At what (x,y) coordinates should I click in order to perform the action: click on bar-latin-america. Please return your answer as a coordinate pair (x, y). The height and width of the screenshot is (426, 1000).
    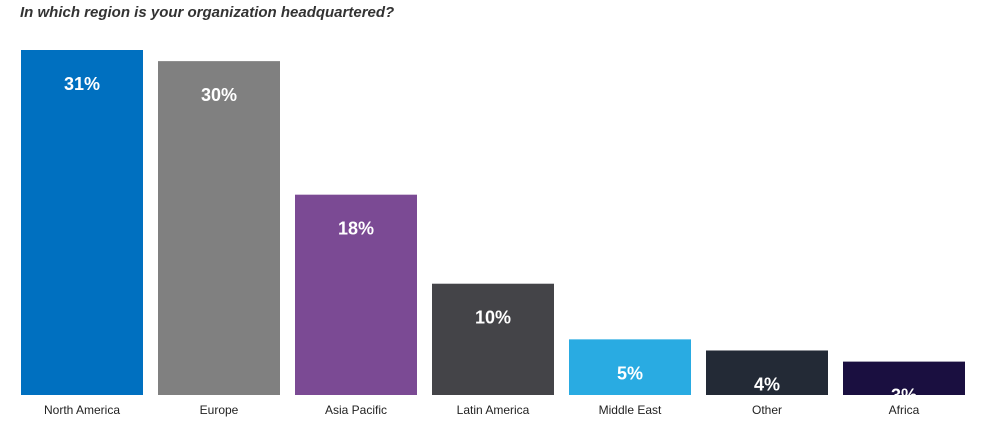
    Looking at the image, I should click on (493, 339).